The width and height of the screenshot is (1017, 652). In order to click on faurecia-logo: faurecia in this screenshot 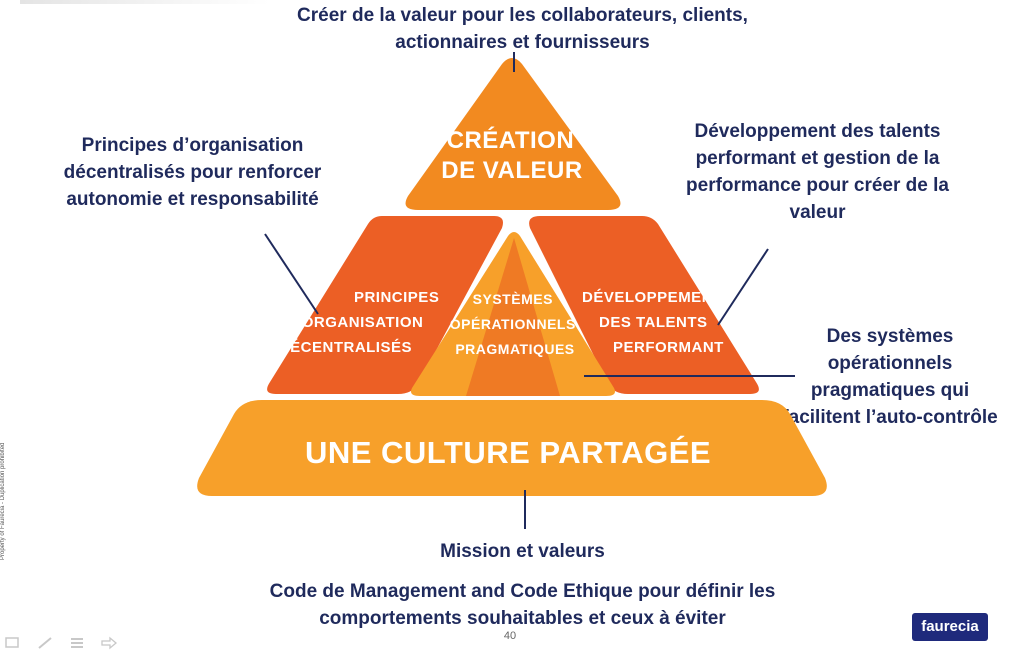, I will do `click(950, 627)`.